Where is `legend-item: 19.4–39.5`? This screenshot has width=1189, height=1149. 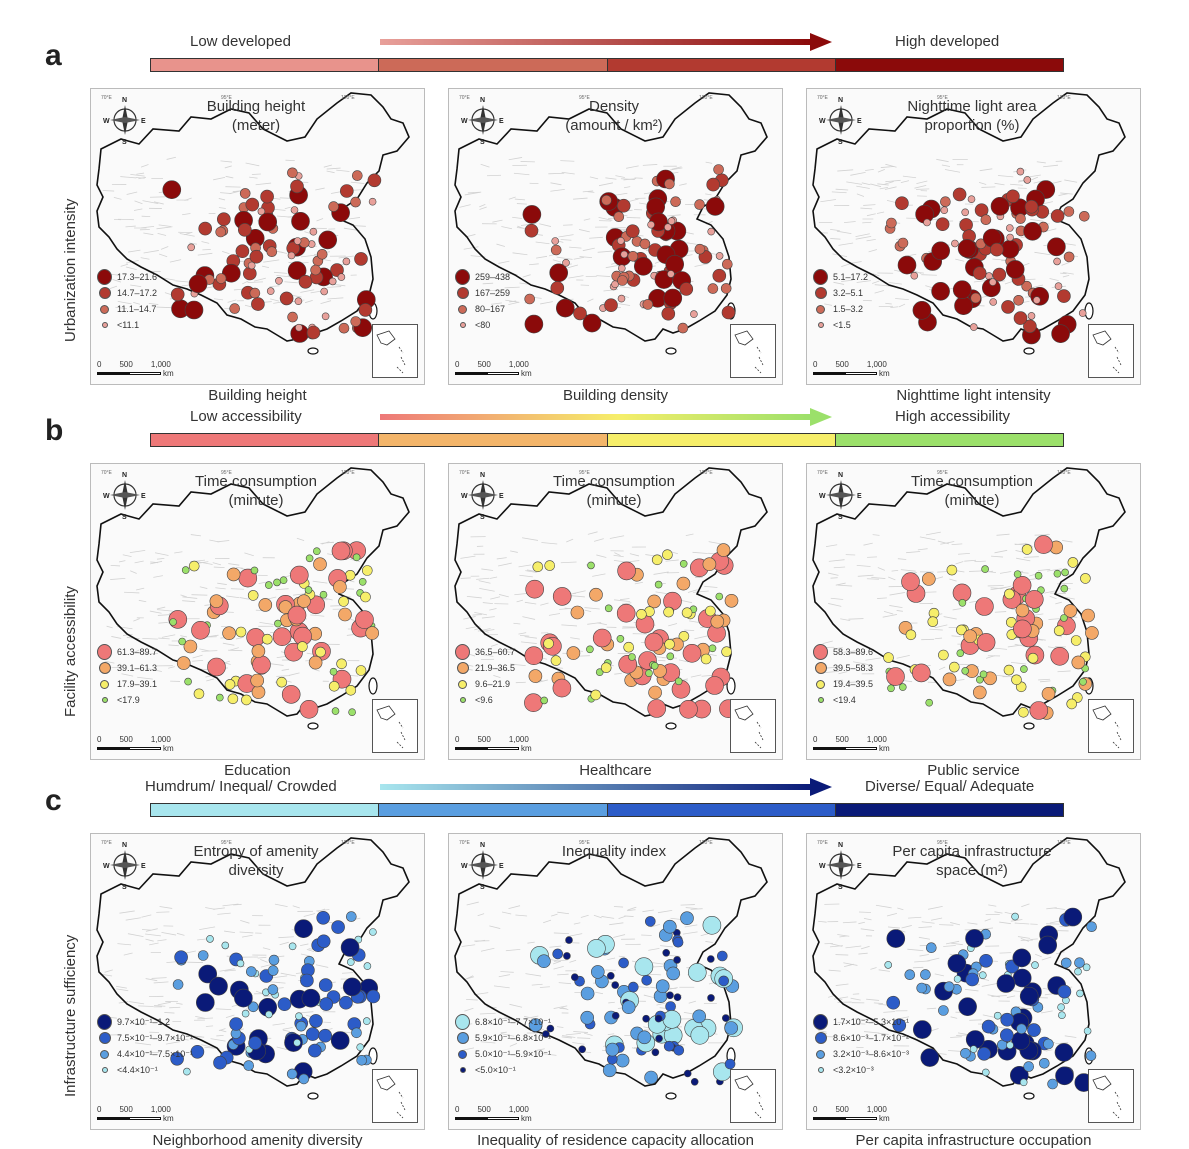 legend-item: 19.4–39.5 is located at coordinates (843, 684).